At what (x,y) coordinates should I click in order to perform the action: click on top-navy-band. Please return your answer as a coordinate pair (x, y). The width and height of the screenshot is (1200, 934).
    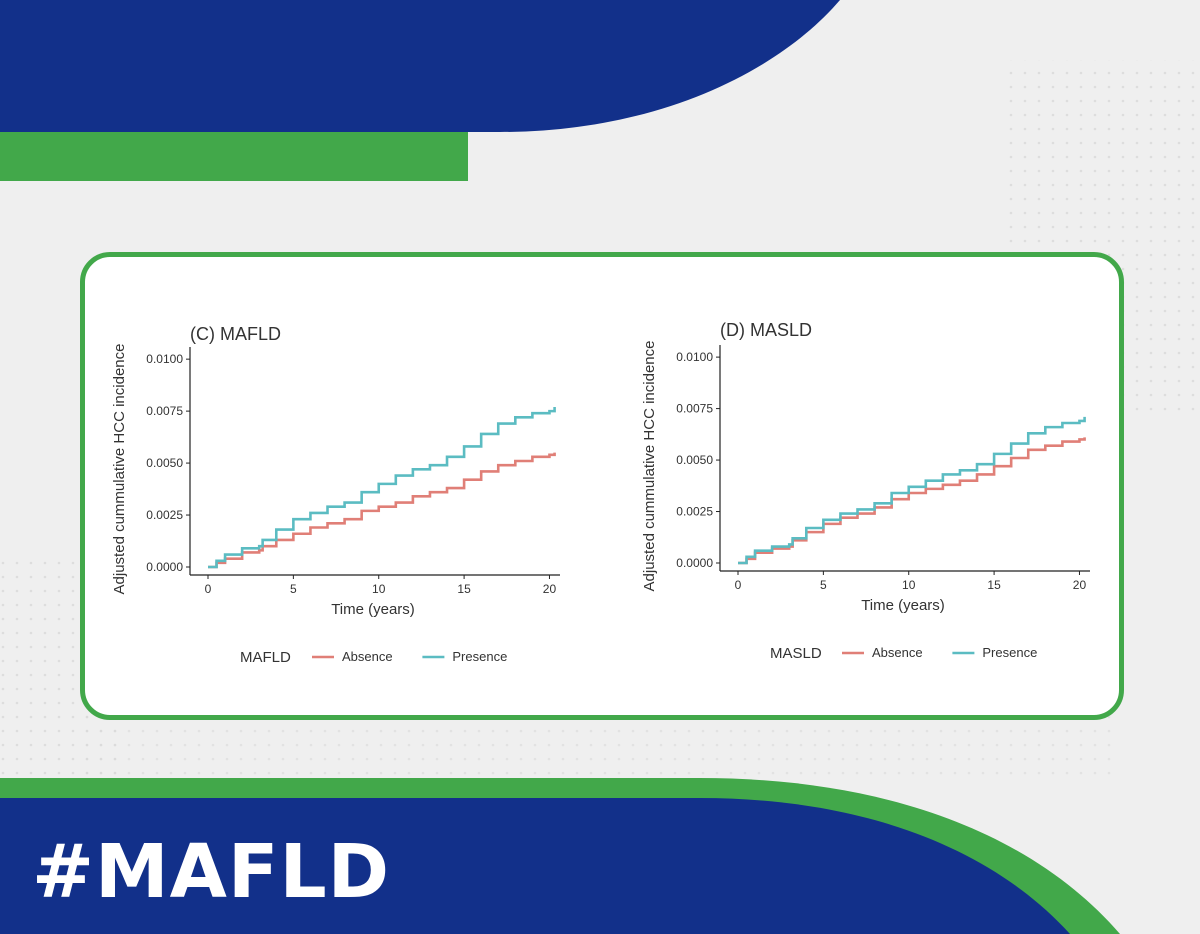
    Looking at the image, I should click on (420, 66).